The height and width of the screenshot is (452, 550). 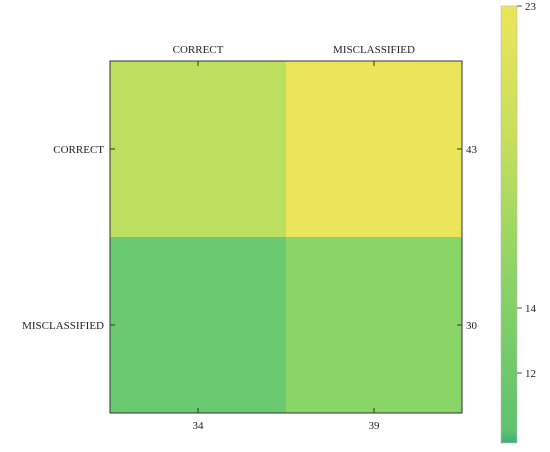 What do you see at coordinates (530, 374) in the screenshot?
I see `colorbar-tick-12: 12` at bounding box center [530, 374].